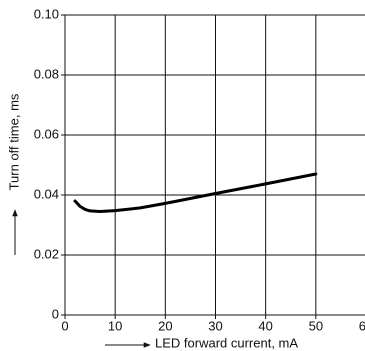 The height and width of the screenshot is (351, 365). What do you see at coordinates (215, 325) in the screenshot?
I see `x-tick-label: 30` at bounding box center [215, 325].